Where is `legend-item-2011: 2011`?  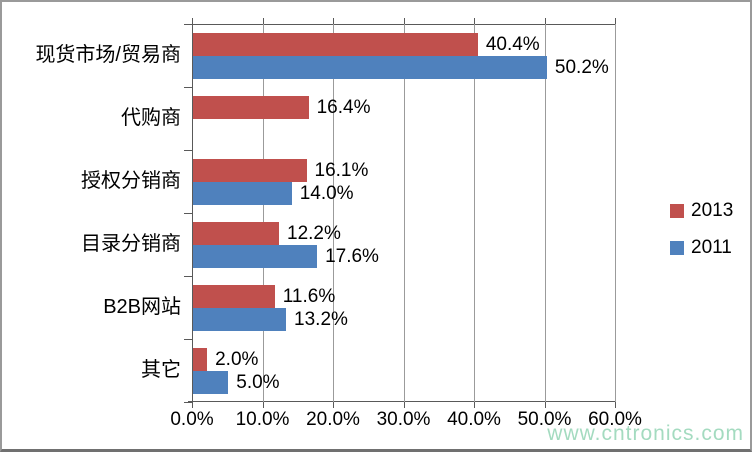 legend-item-2011: 2011 is located at coordinates (701, 248).